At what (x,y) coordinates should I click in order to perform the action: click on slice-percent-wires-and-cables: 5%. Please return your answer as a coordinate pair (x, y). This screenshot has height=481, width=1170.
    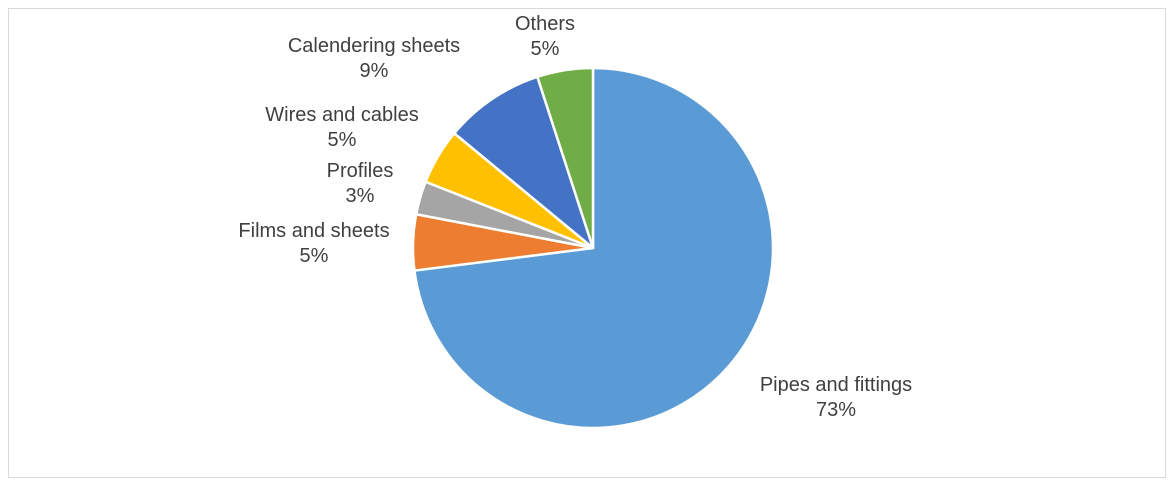
    Looking at the image, I should click on (342, 140).